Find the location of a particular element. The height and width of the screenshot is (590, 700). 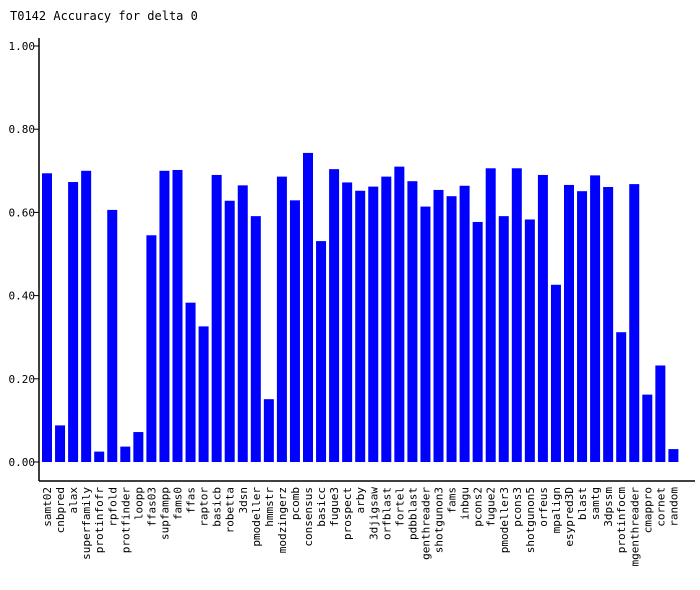

x-tick-label: basicb is located at coordinates (217, 507).